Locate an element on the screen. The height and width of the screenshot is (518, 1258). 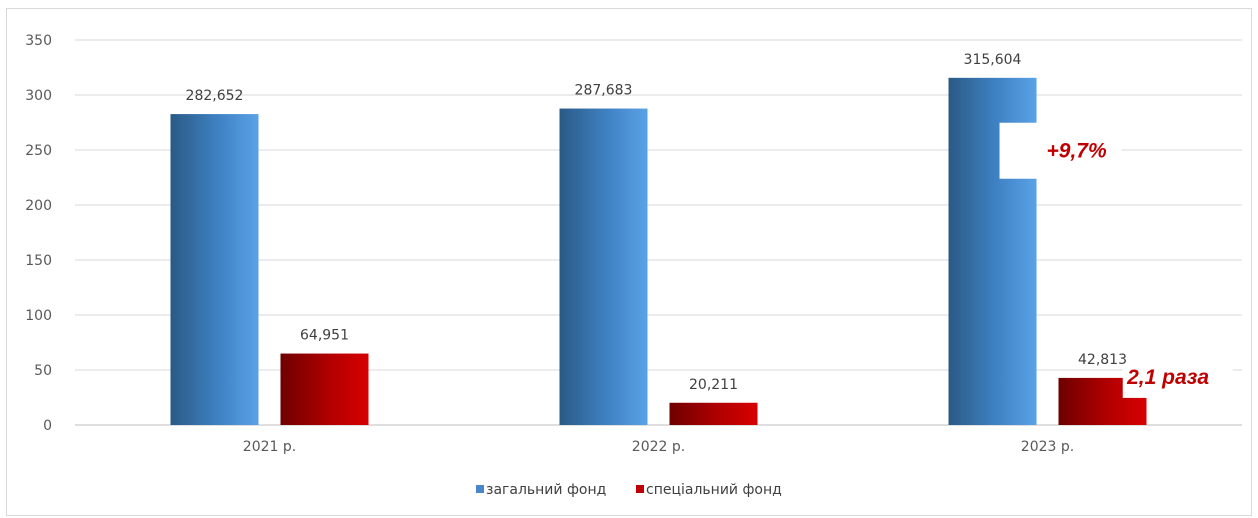
data-label: 20,211 is located at coordinates (713, 385).